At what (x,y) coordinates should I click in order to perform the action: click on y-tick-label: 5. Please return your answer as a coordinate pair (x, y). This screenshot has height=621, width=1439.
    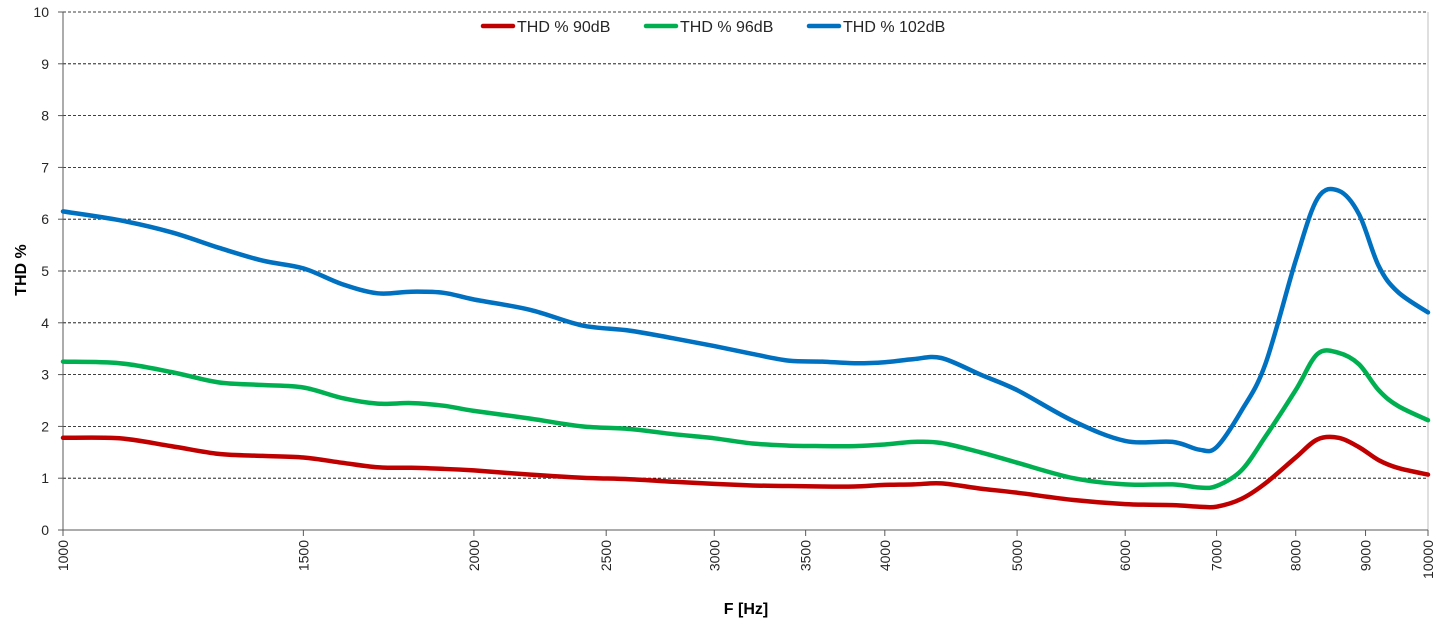
    Looking at the image, I should click on (45, 271).